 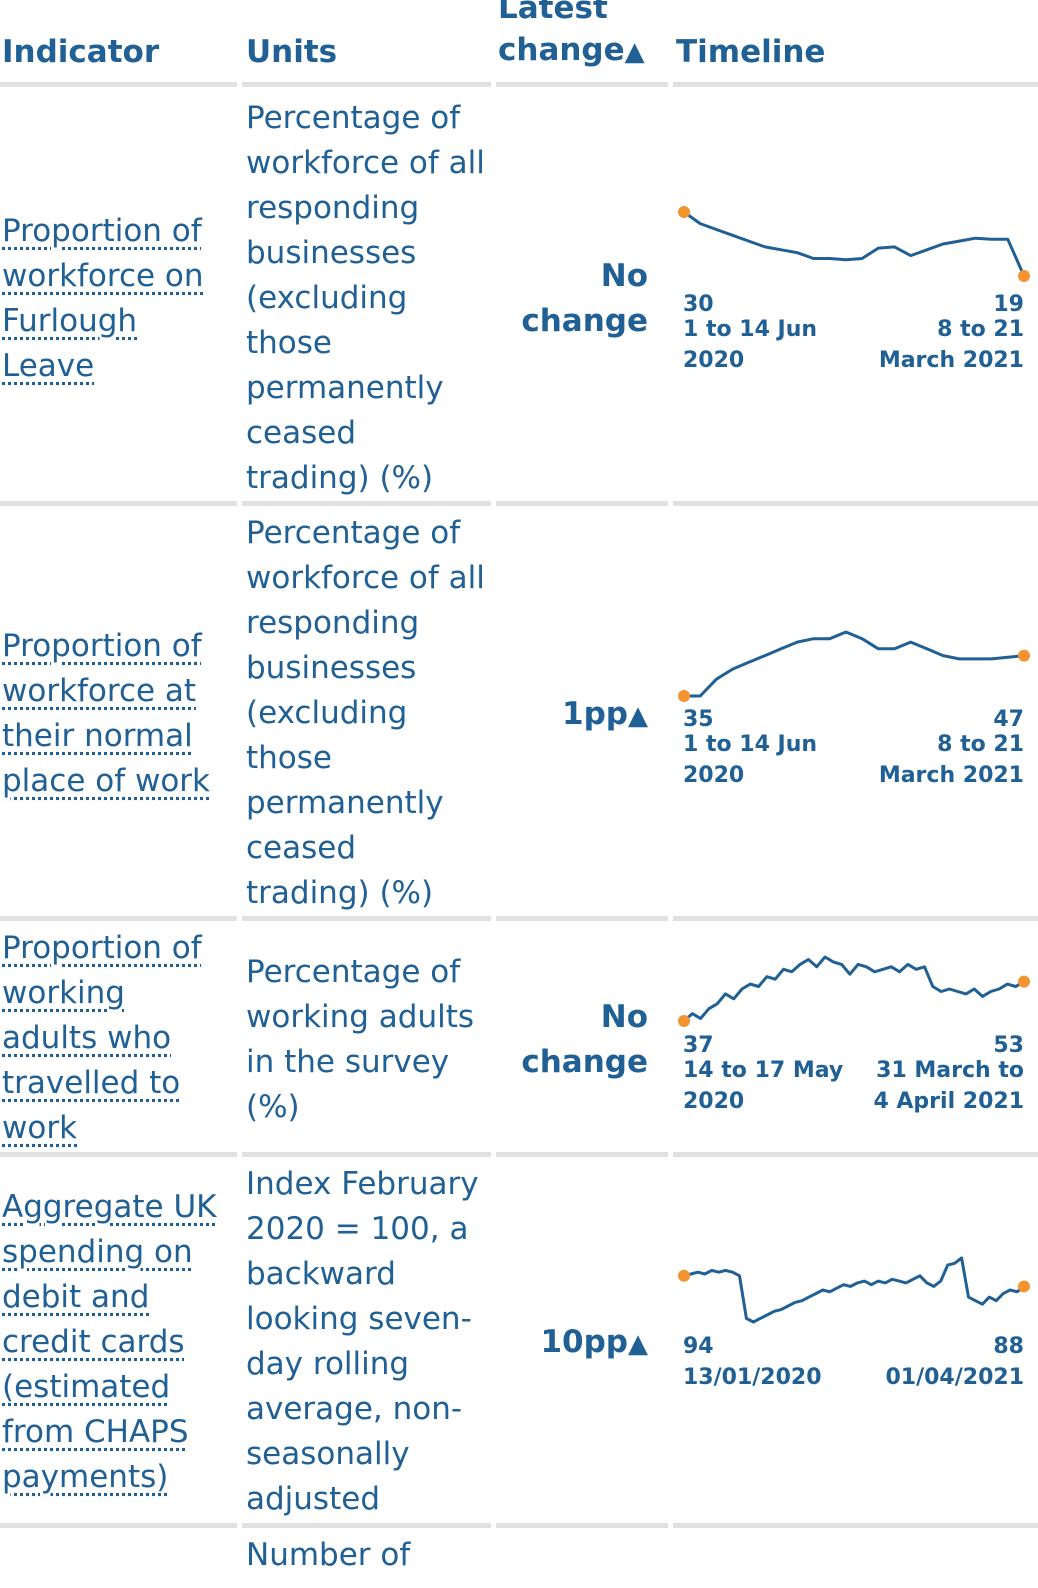 I want to click on sparkline-end-label: 88 01/04/2021, so click(x=954, y=1362).